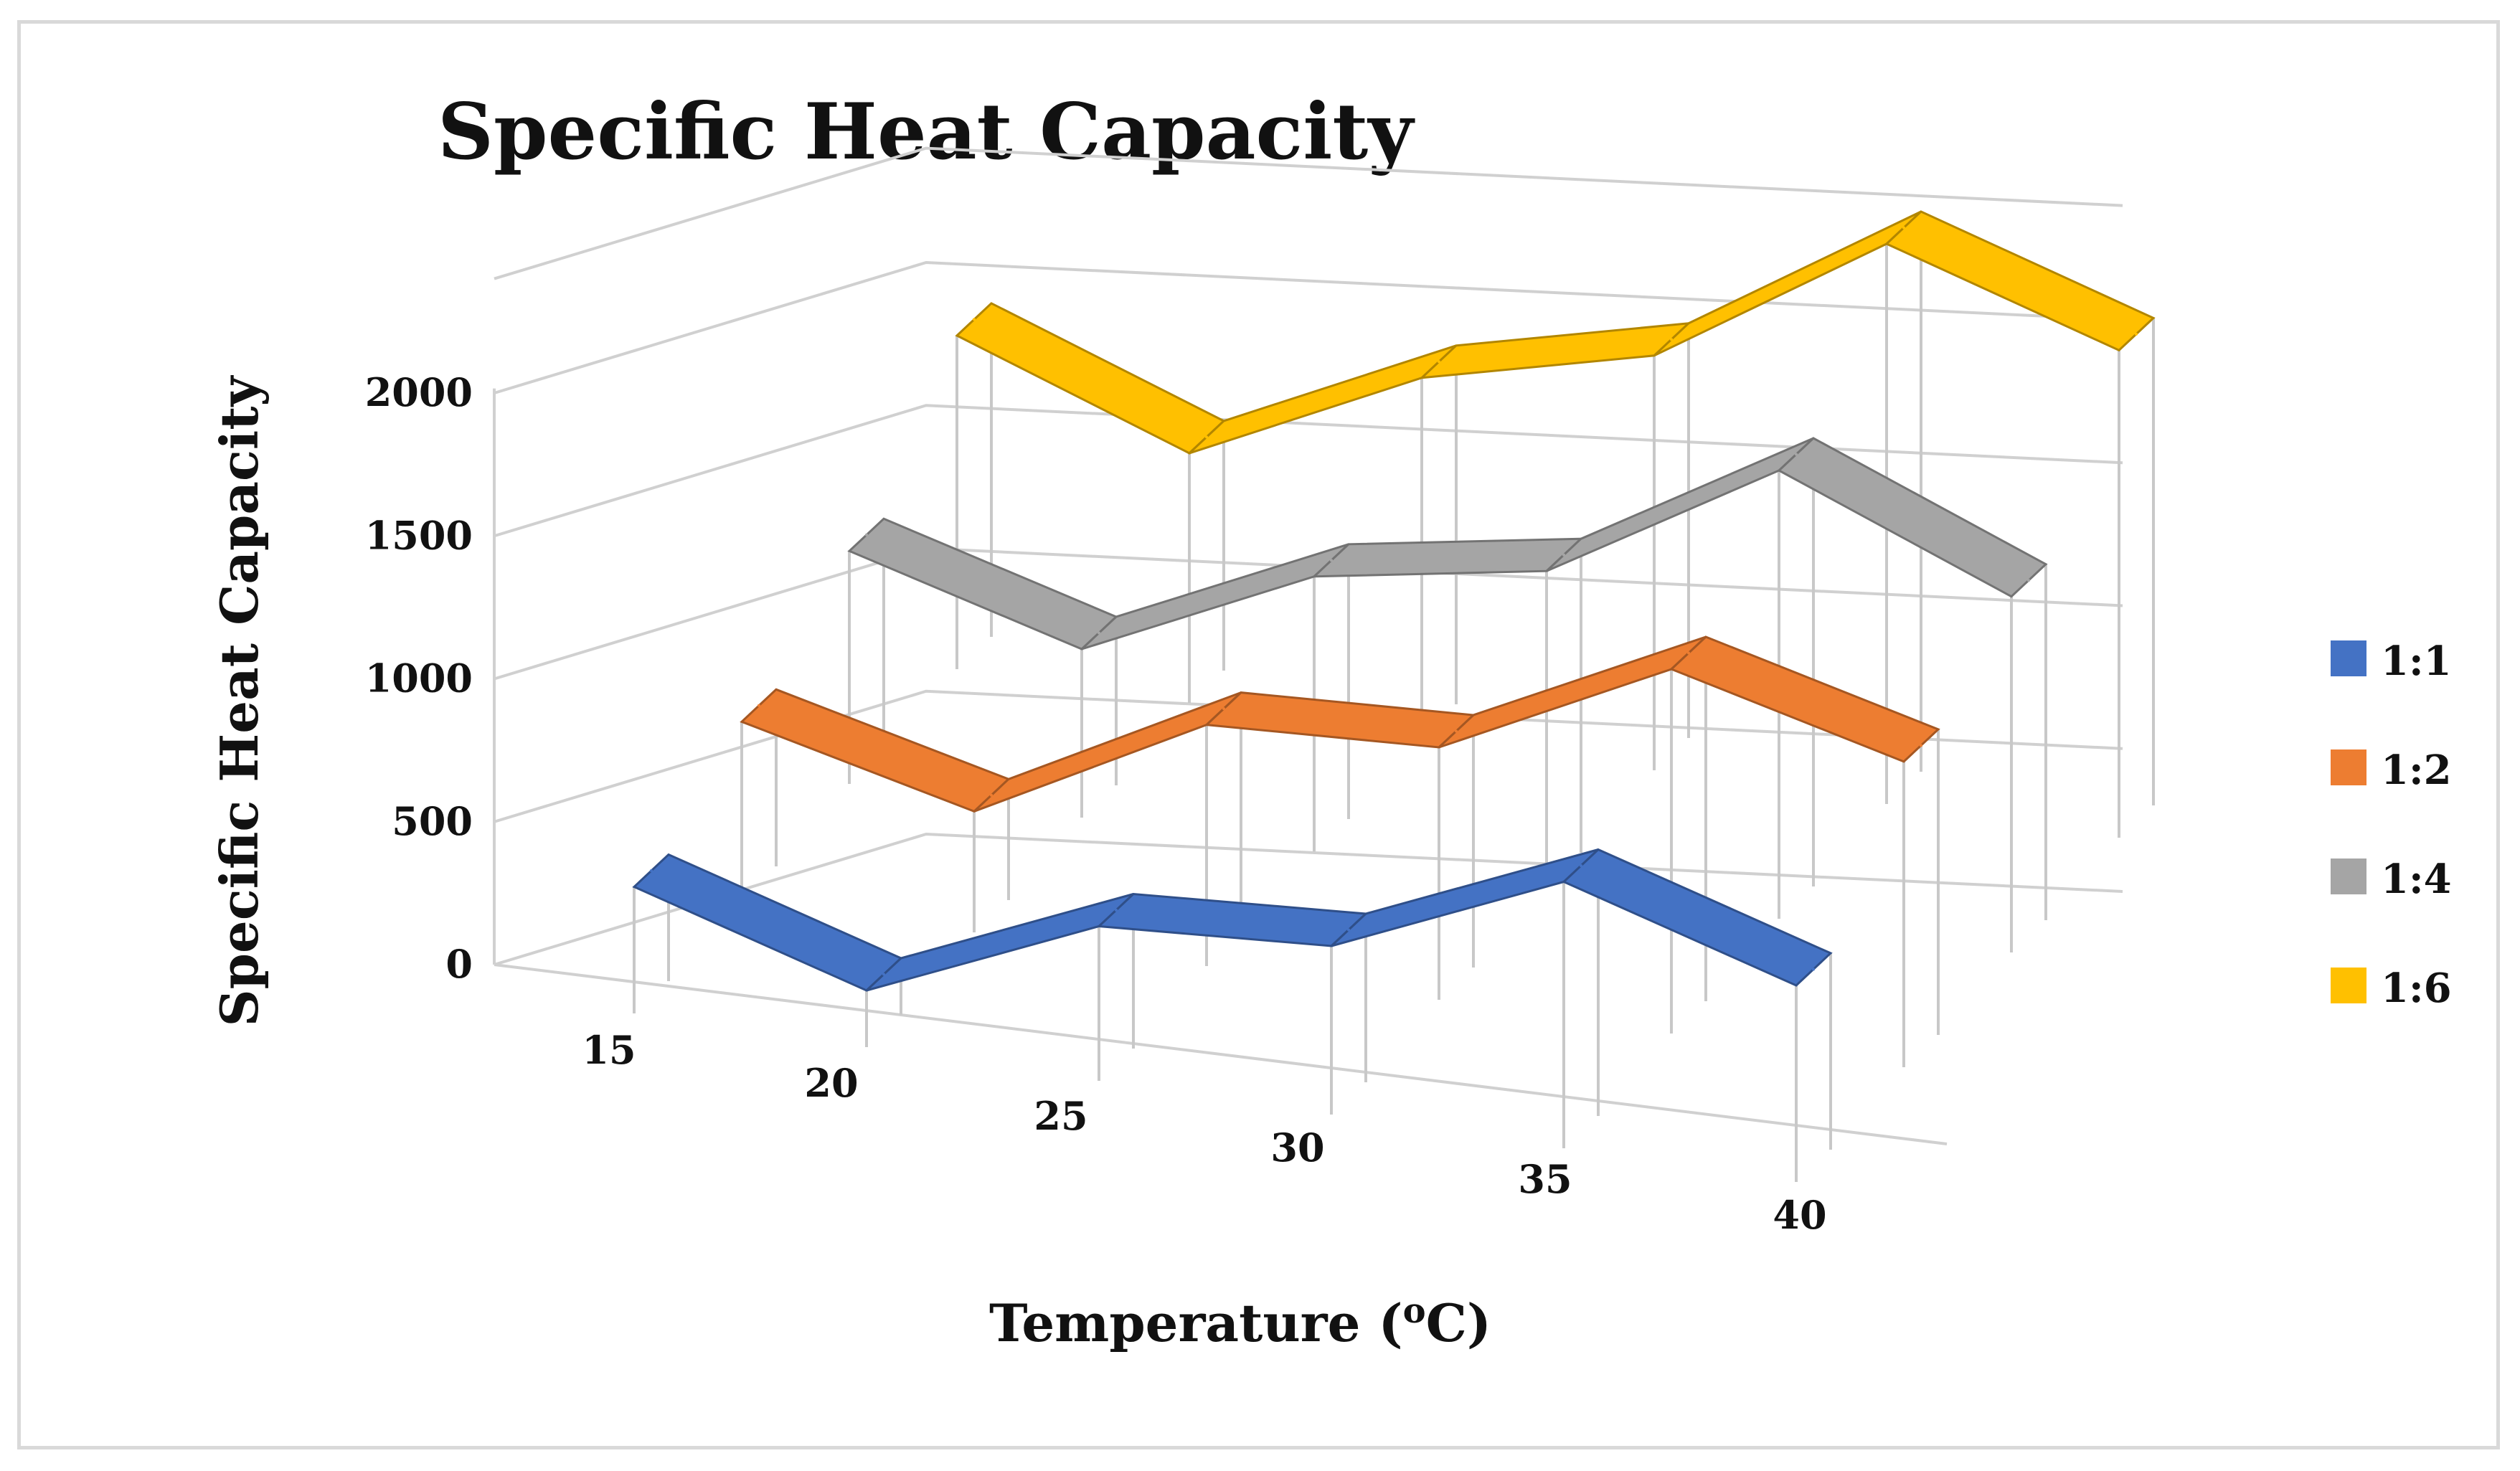  Describe the element at coordinates (1800, 1215) in the screenshot. I see `x-tick-label: 40` at that location.